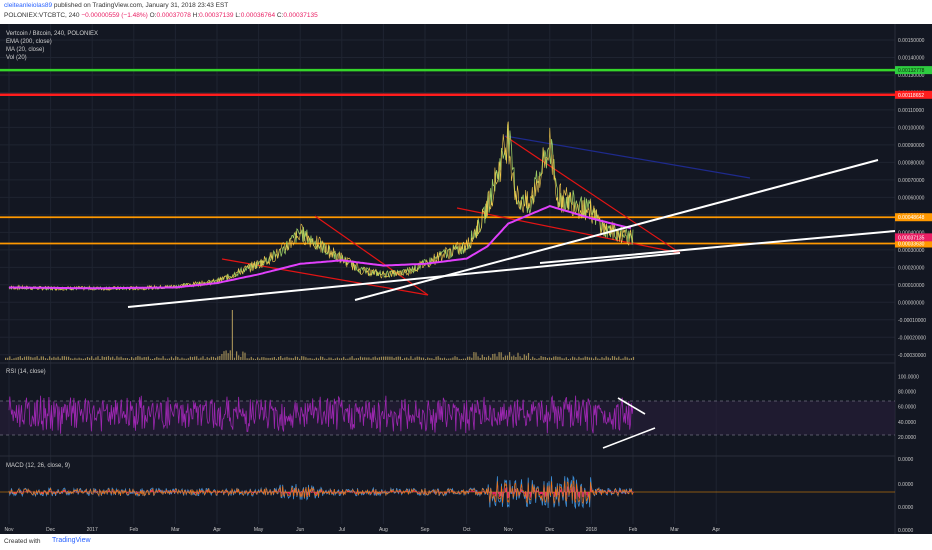 Image resolution: width=932 pixels, height=550 pixels. I want to click on legend-rsi: RSI (14, close), so click(26, 372).